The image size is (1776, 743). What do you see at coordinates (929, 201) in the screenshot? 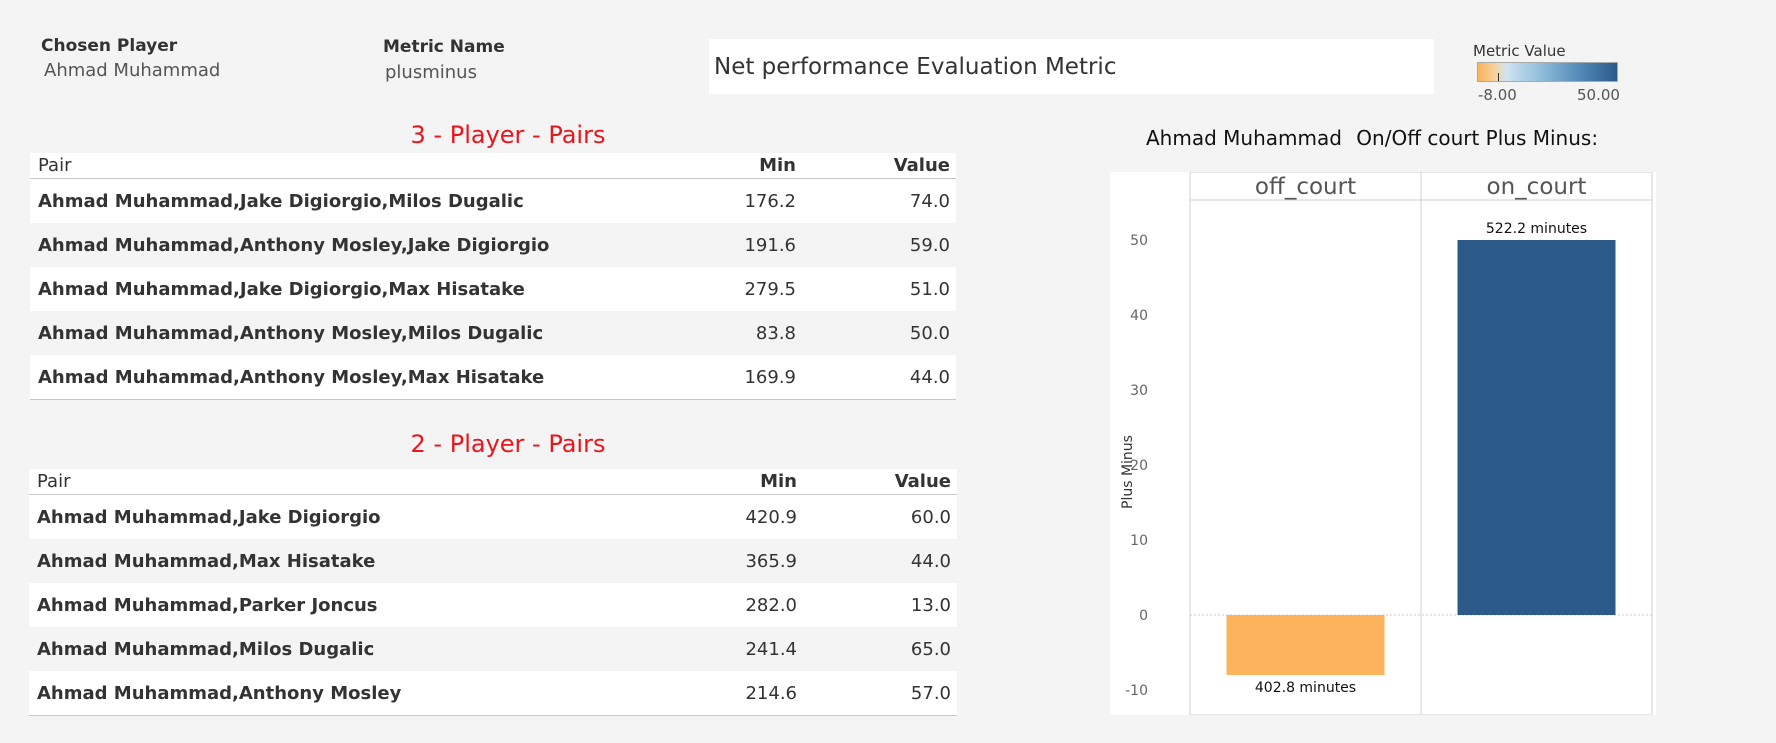
I see `value-cell: 74.0` at bounding box center [929, 201].